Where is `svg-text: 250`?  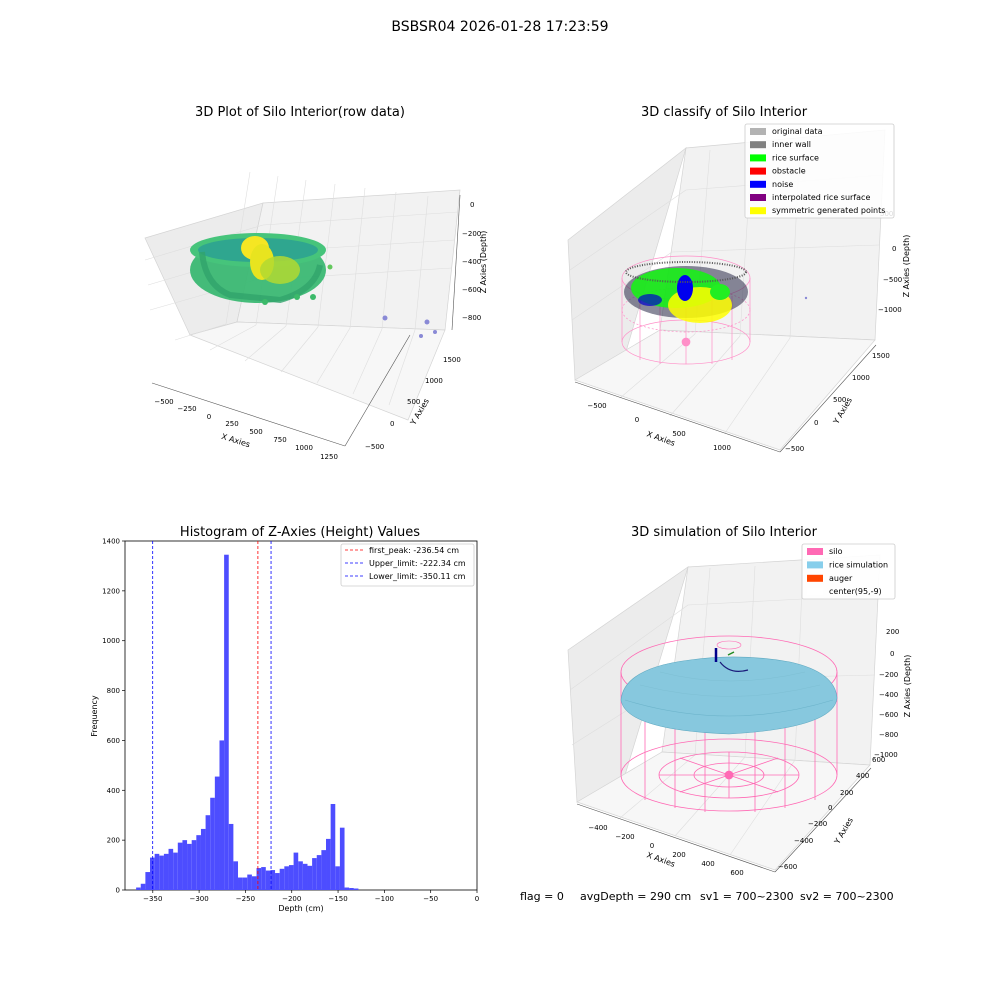 svg-text: 250 is located at coordinates (231, 424).